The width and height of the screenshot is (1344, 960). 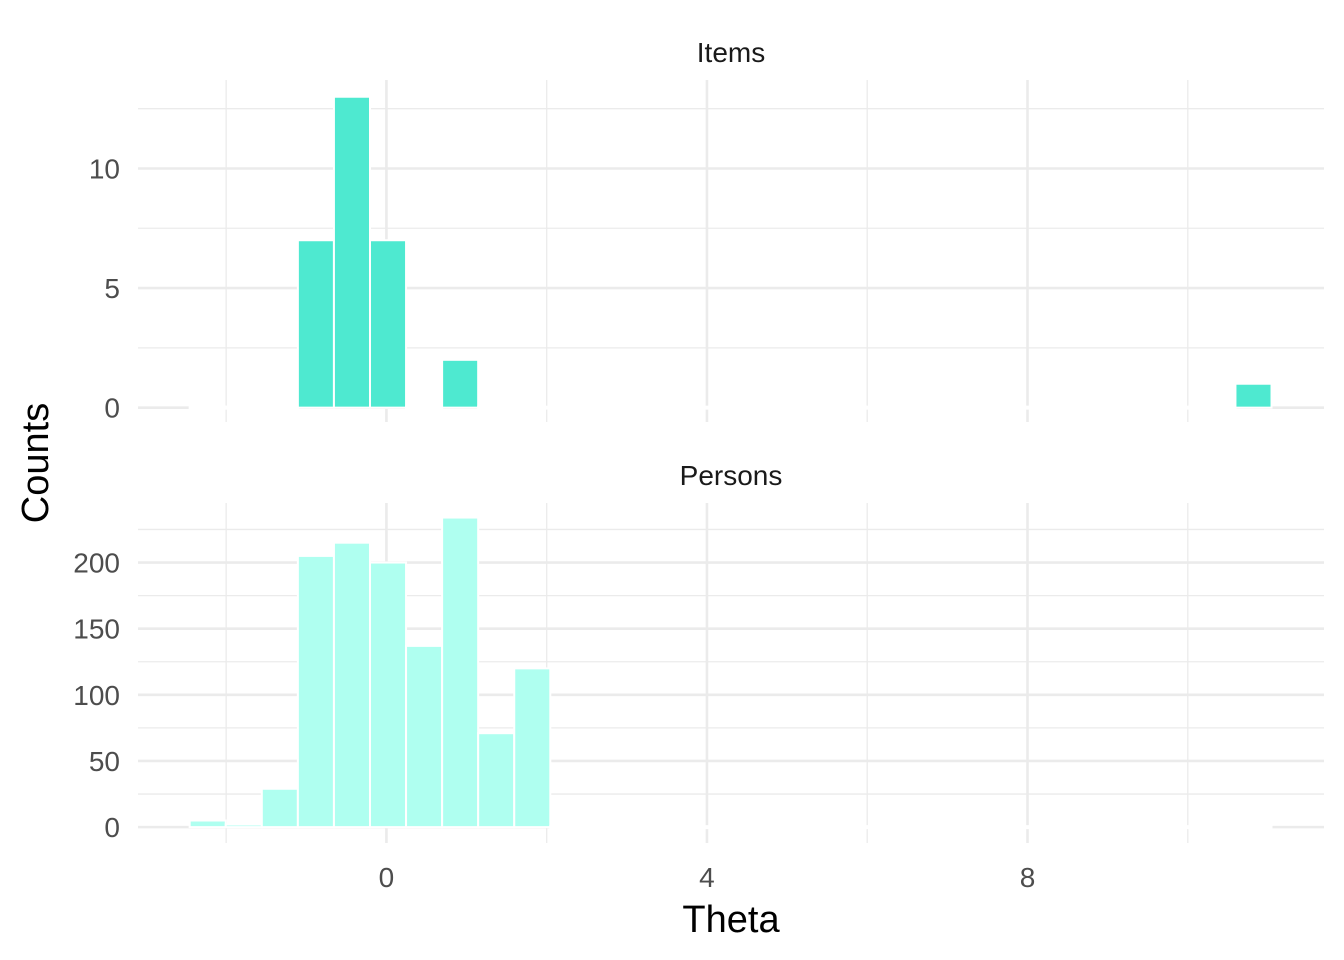 I want to click on x-tick-label: 4, so click(x=707, y=877).